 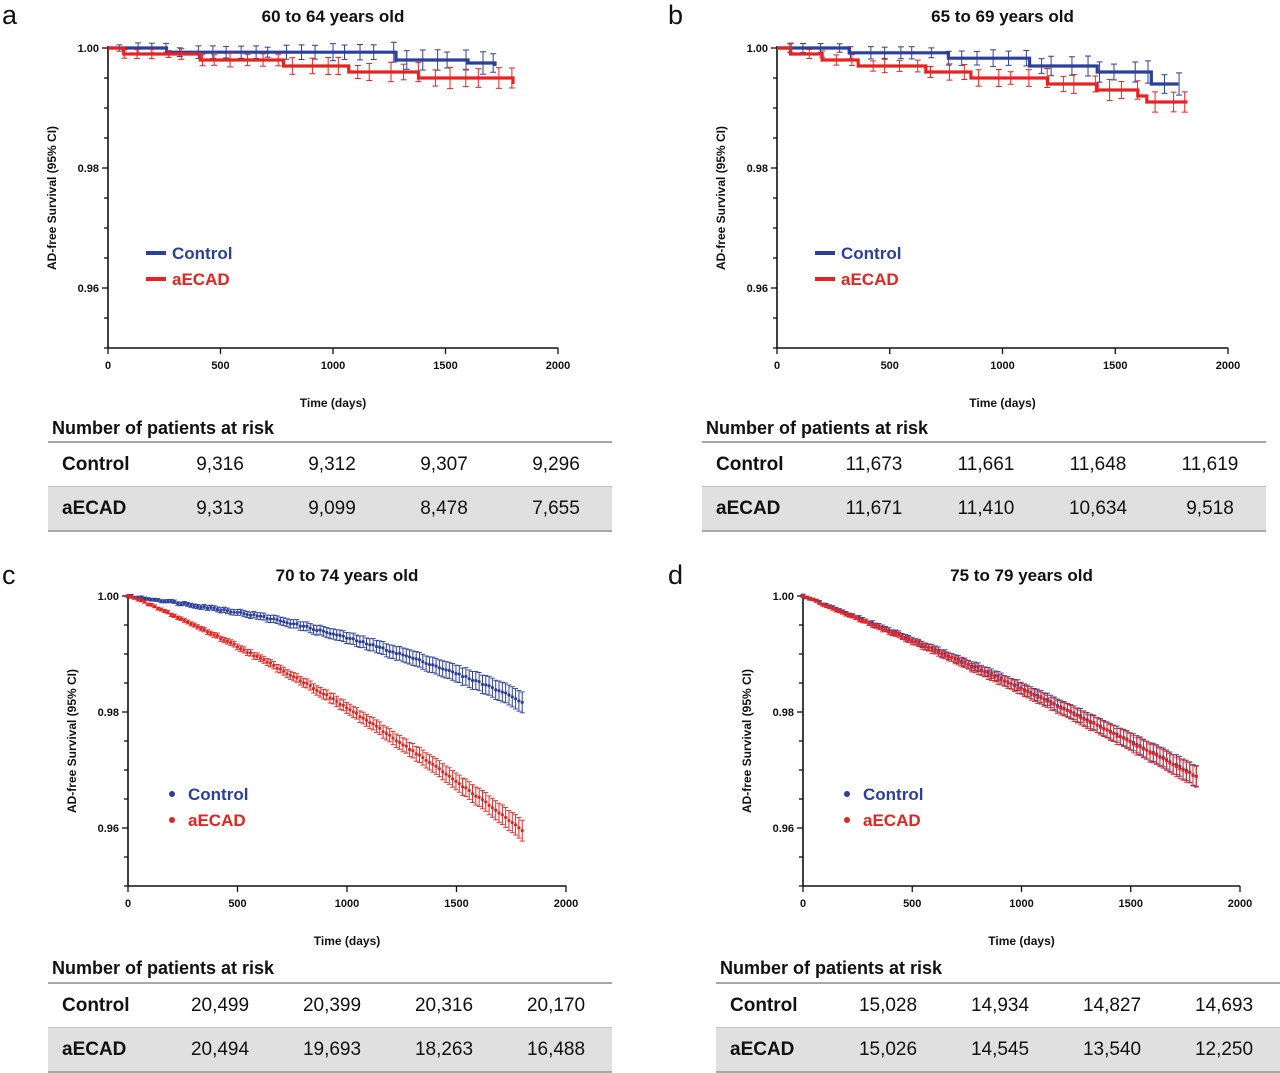 I want to click on km-step-line, so click(x=311, y=65).